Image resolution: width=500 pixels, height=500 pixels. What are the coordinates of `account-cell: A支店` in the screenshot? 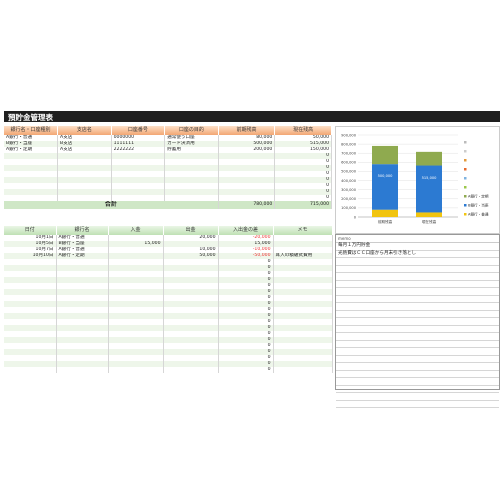 It's located at (84, 138).